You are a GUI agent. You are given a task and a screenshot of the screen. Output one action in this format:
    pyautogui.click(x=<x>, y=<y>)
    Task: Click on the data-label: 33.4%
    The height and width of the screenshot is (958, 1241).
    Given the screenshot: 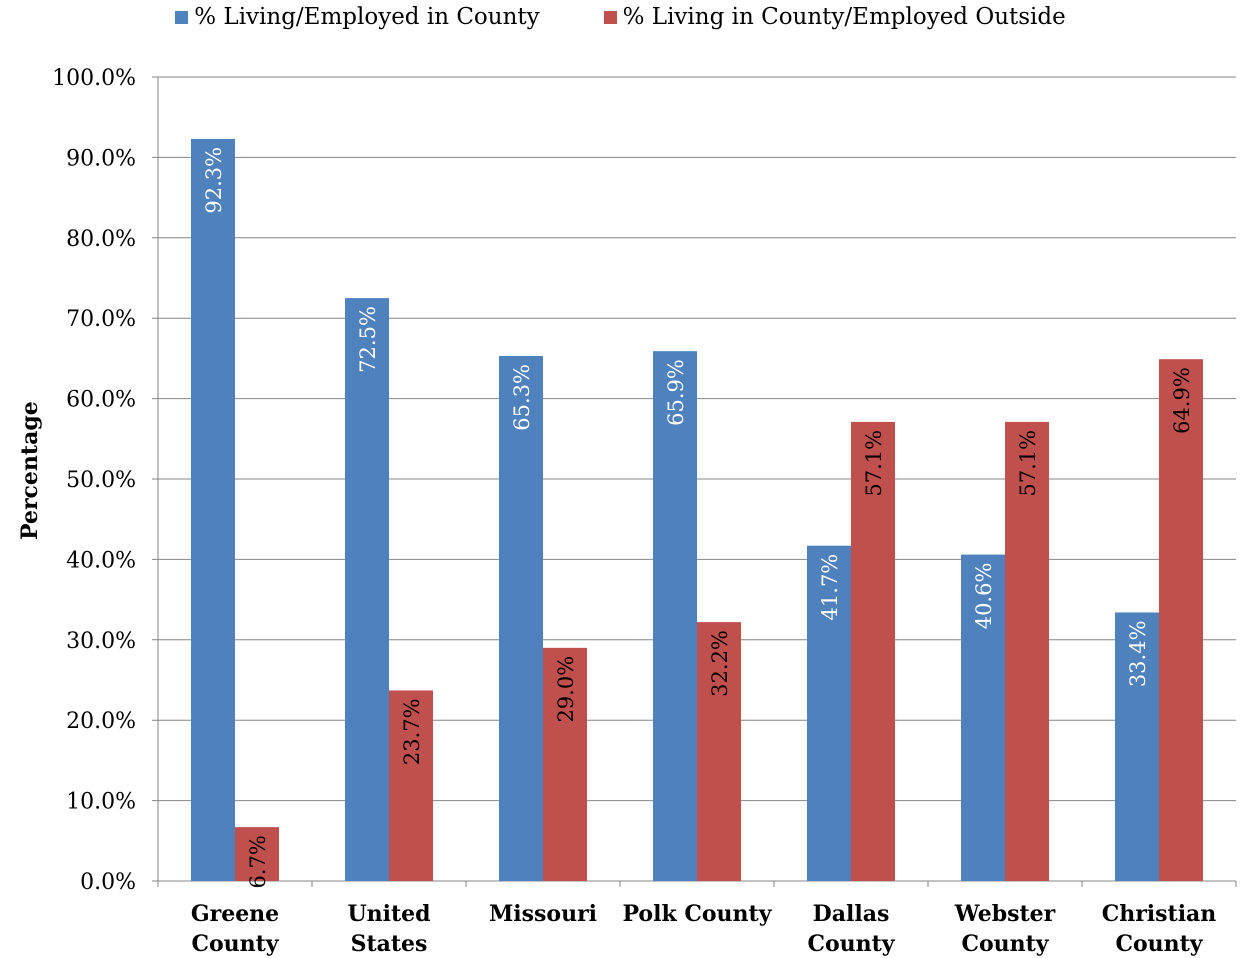 What is the action you would take?
    pyautogui.click(x=1138, y=653)
    